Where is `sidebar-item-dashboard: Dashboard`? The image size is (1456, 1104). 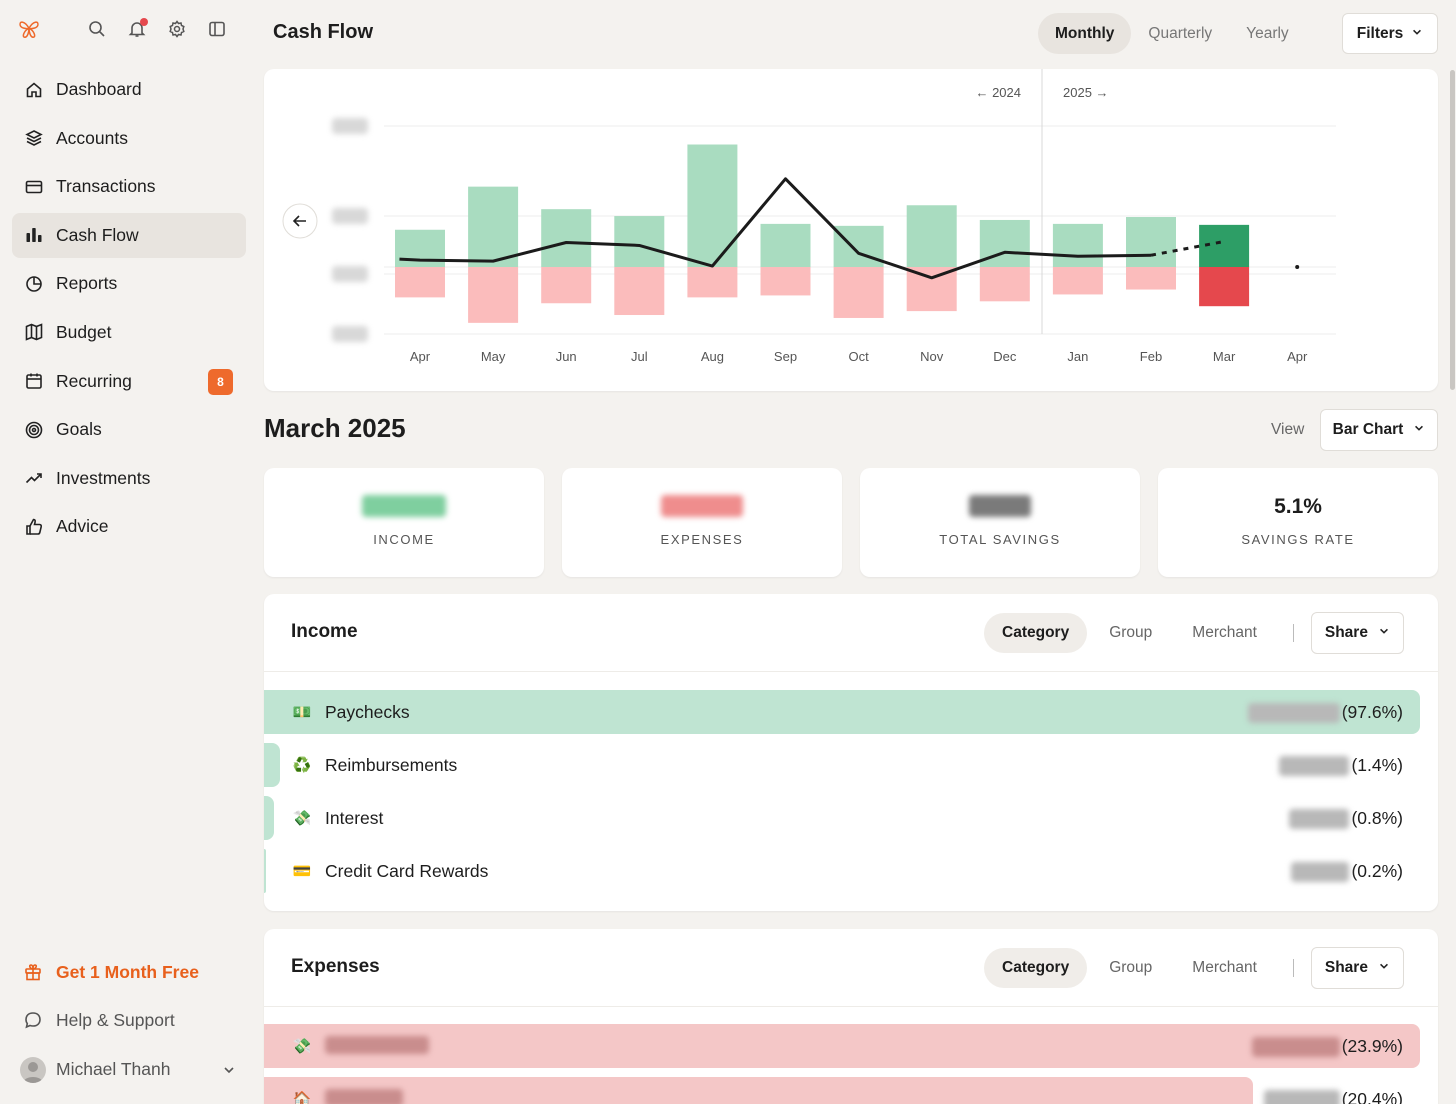 sidebar-item-dashboard: Dashboard is located at coordinates (129, 89).